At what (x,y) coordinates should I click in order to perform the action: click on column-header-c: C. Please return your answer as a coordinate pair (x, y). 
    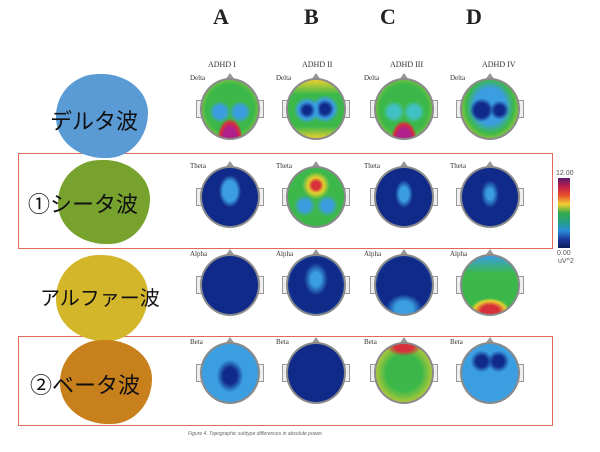
    Looking at the image, I should click on (388, 16).